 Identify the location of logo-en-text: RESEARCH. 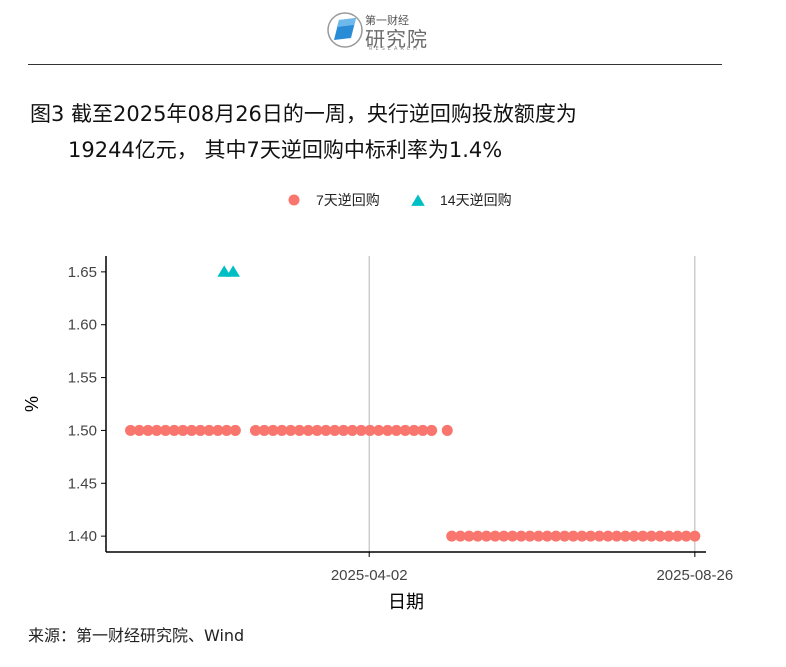
(394, 49).